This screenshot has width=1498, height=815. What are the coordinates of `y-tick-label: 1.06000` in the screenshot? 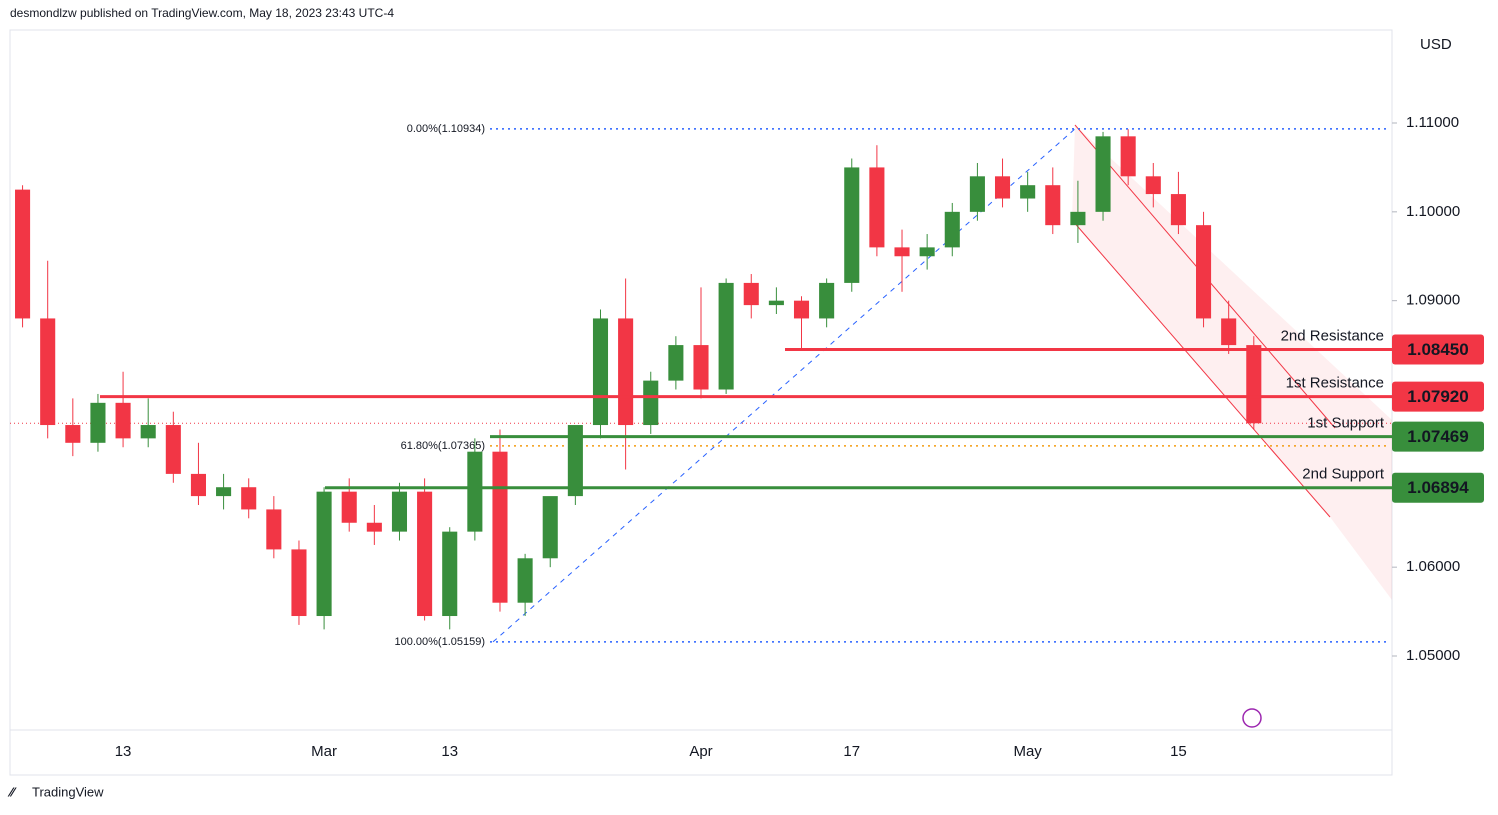 It's located at (1433, 566).